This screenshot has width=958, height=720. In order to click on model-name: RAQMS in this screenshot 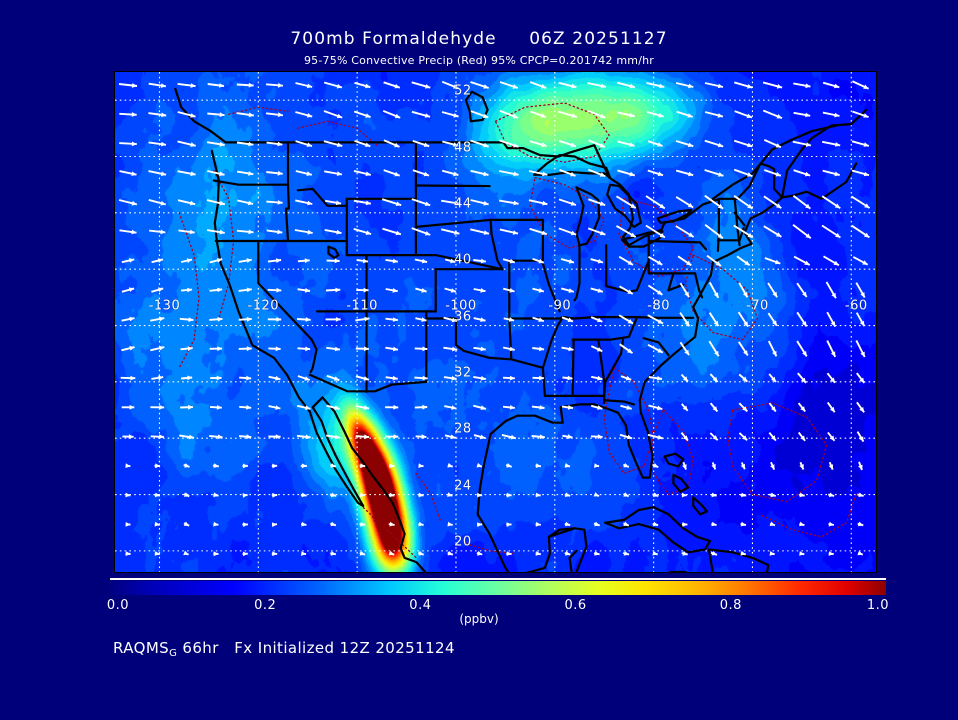, I will do `click(141, 648)`.